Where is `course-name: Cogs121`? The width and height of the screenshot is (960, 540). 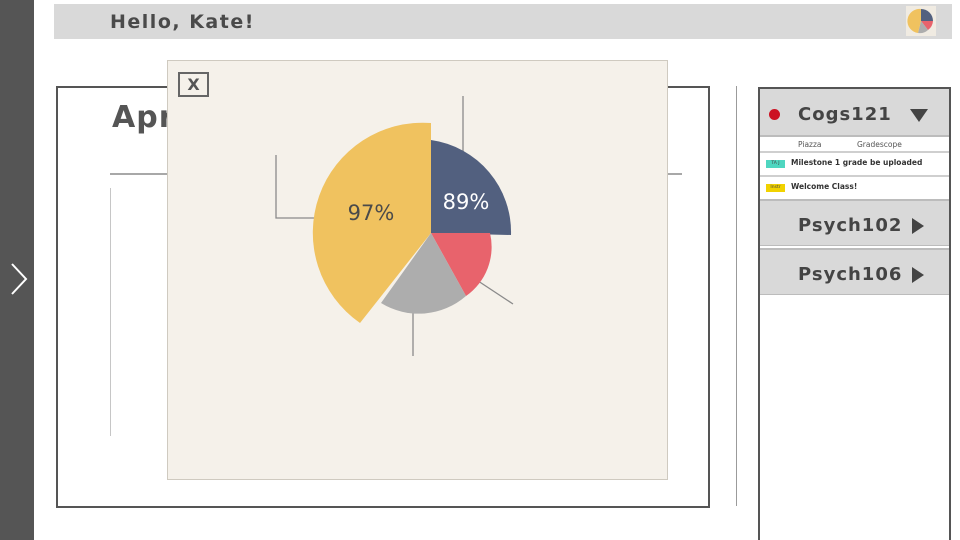
course-name: Cogs121 is located at coordinates (845, 114).